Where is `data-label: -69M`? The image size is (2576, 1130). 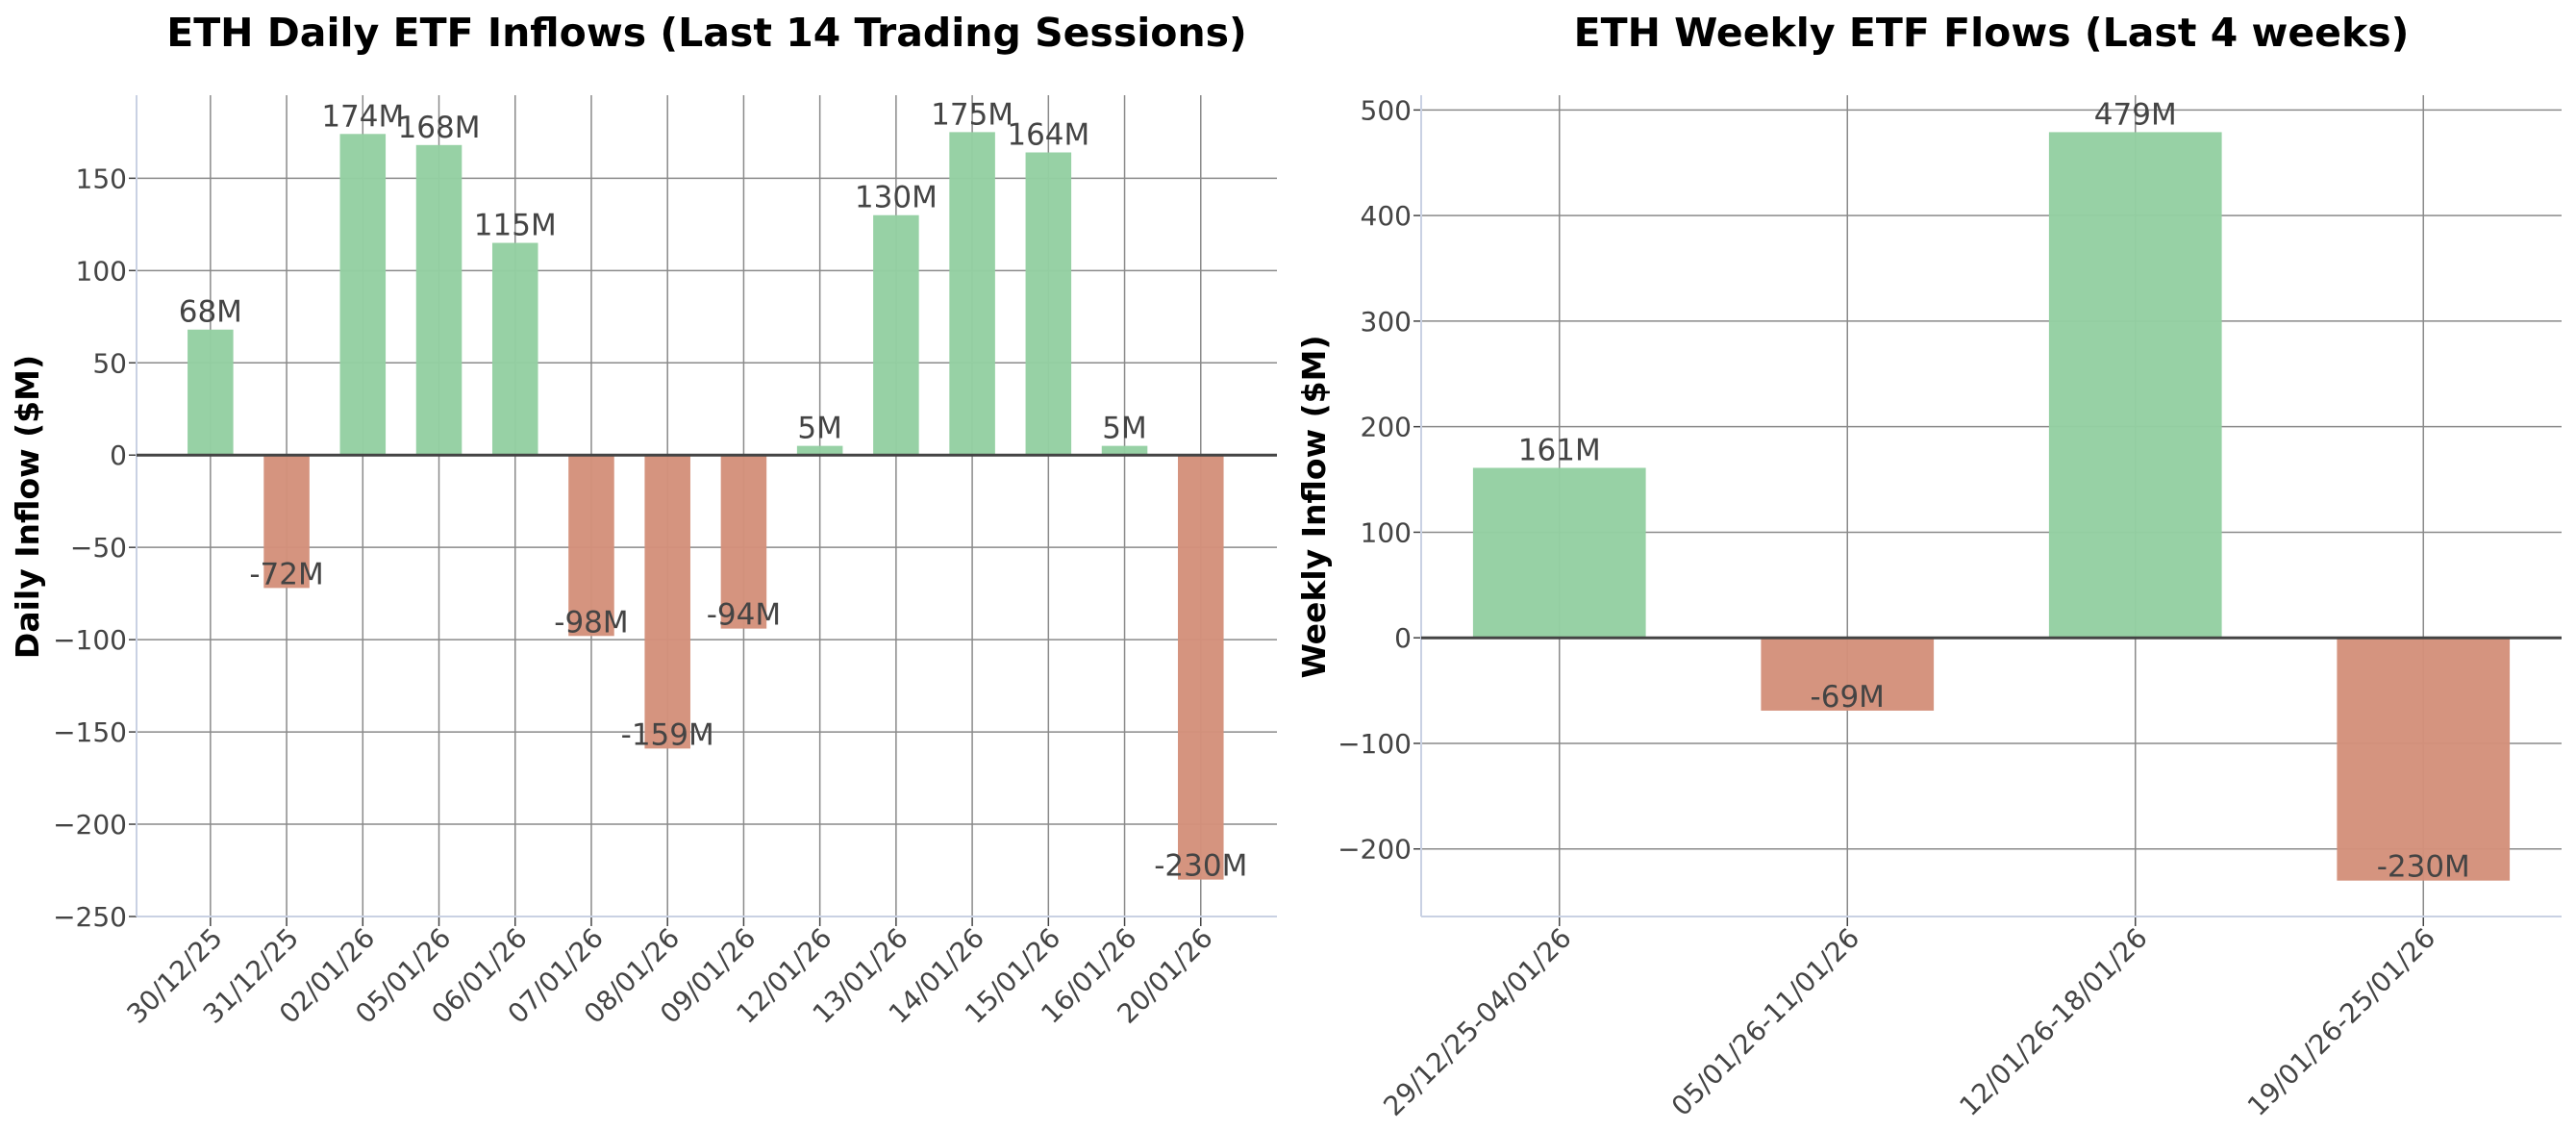
data-label: -69M is located at coordinates (1848, 697).